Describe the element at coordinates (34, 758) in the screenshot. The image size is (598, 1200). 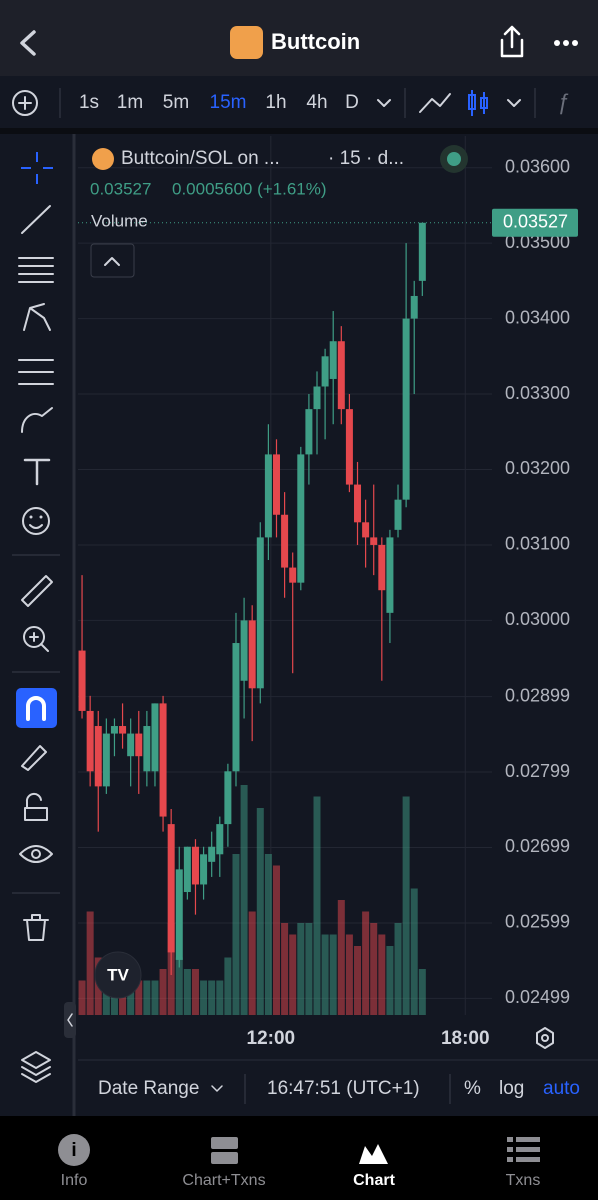
I see `lock-drawing-tool` at that location.